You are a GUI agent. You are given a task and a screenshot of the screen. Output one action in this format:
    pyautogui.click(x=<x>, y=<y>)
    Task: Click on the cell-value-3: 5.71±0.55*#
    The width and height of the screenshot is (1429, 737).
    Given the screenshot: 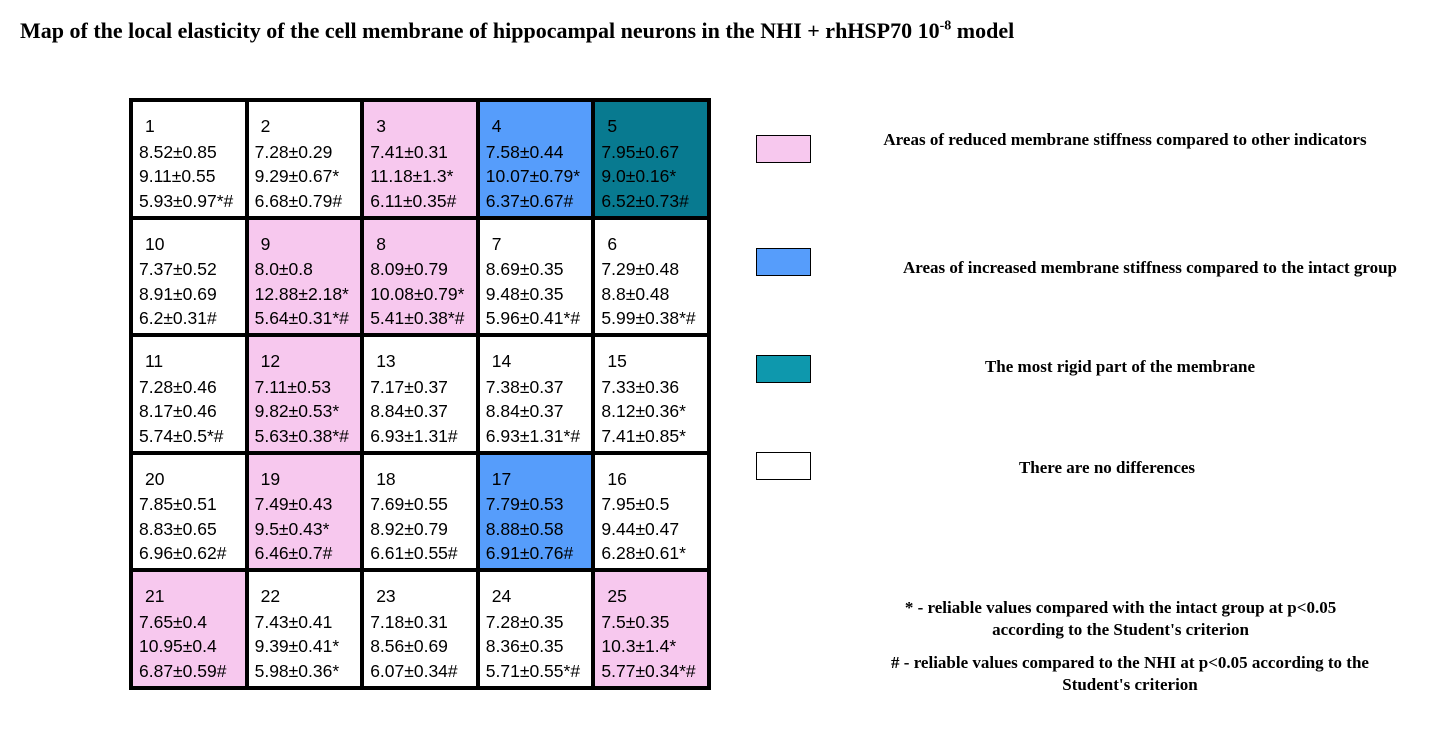 What is the action you would take?
    pyautogui.click(x=533, y=670)
    